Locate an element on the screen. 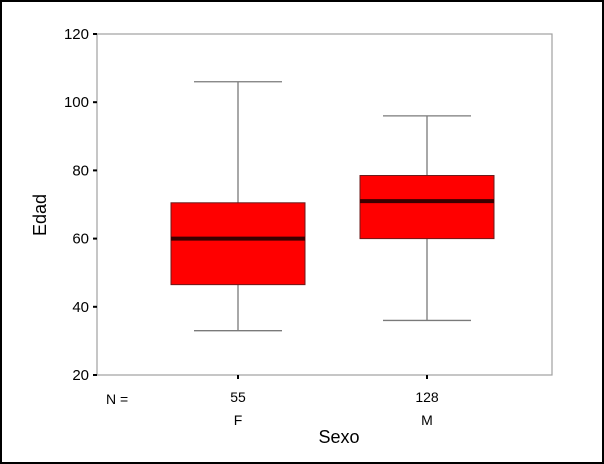 Image resolution: width=604 pixels, height=464 pixels. x-category-label: F is located at coordinates (238, 420).